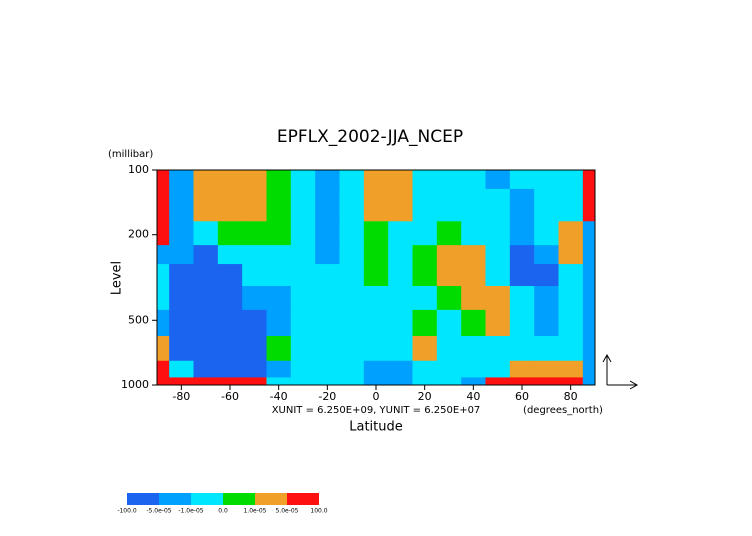 The width and height of the screenshot is (752, 536). What do you see at coordinates (376, 427) in the screenshot?
I see `x-axis-label: Latitude` at bounding box center [376, 427].